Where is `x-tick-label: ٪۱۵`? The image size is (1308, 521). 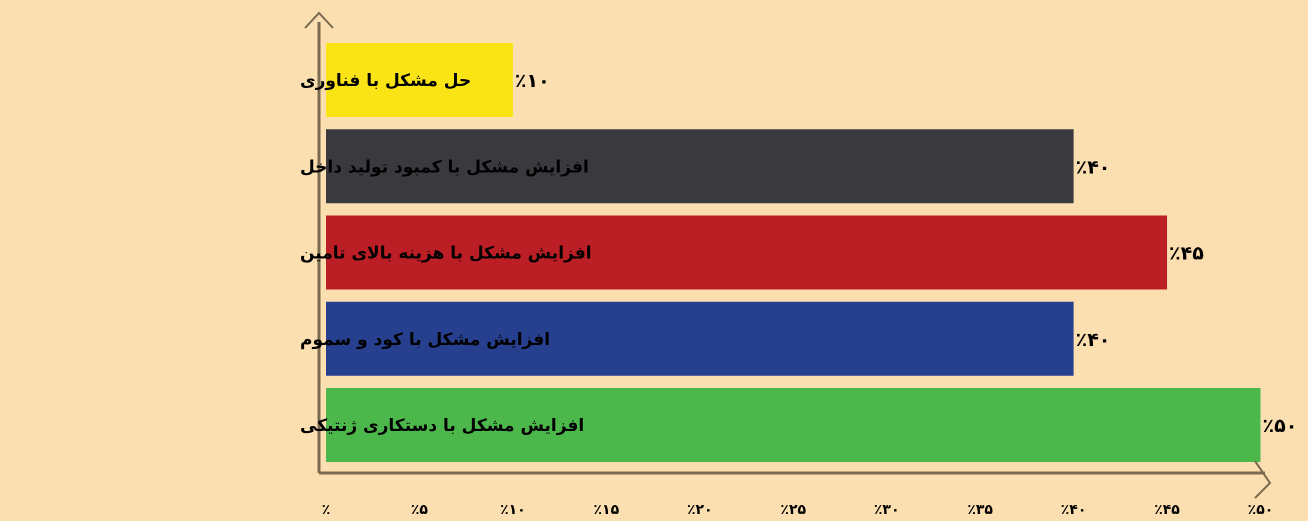 x-tick-label: ٪۱۵ is located at coordinates (607, 510).